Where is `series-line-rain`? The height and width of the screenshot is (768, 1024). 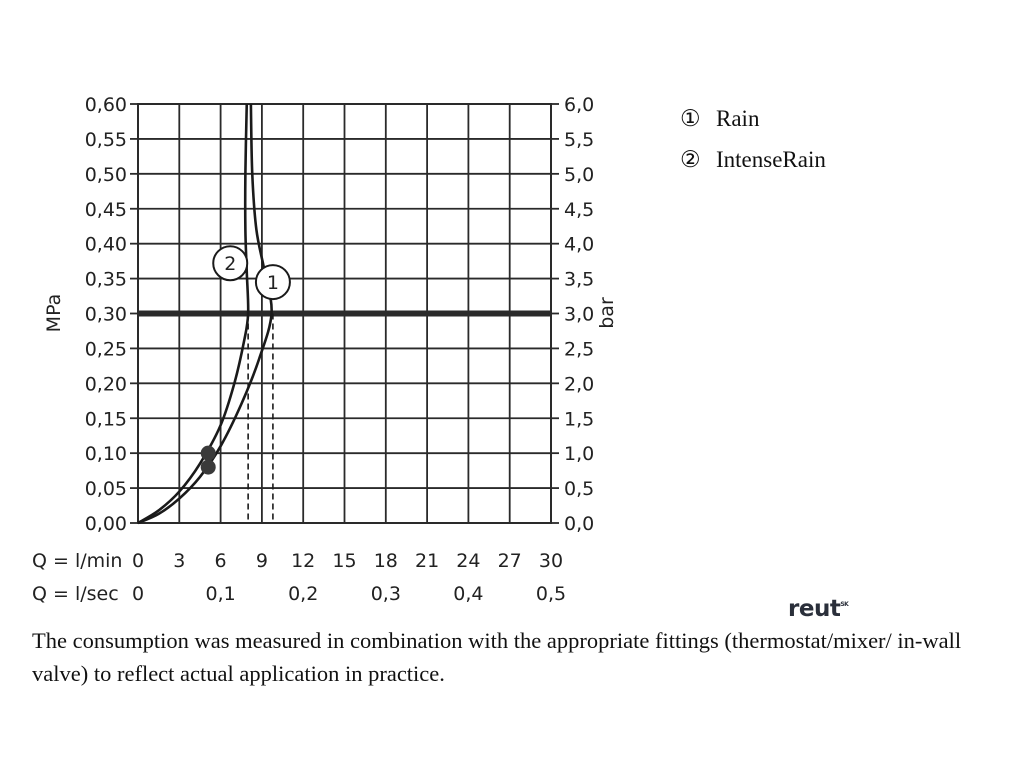 series-line-rain is located at coordinates (205, 314).